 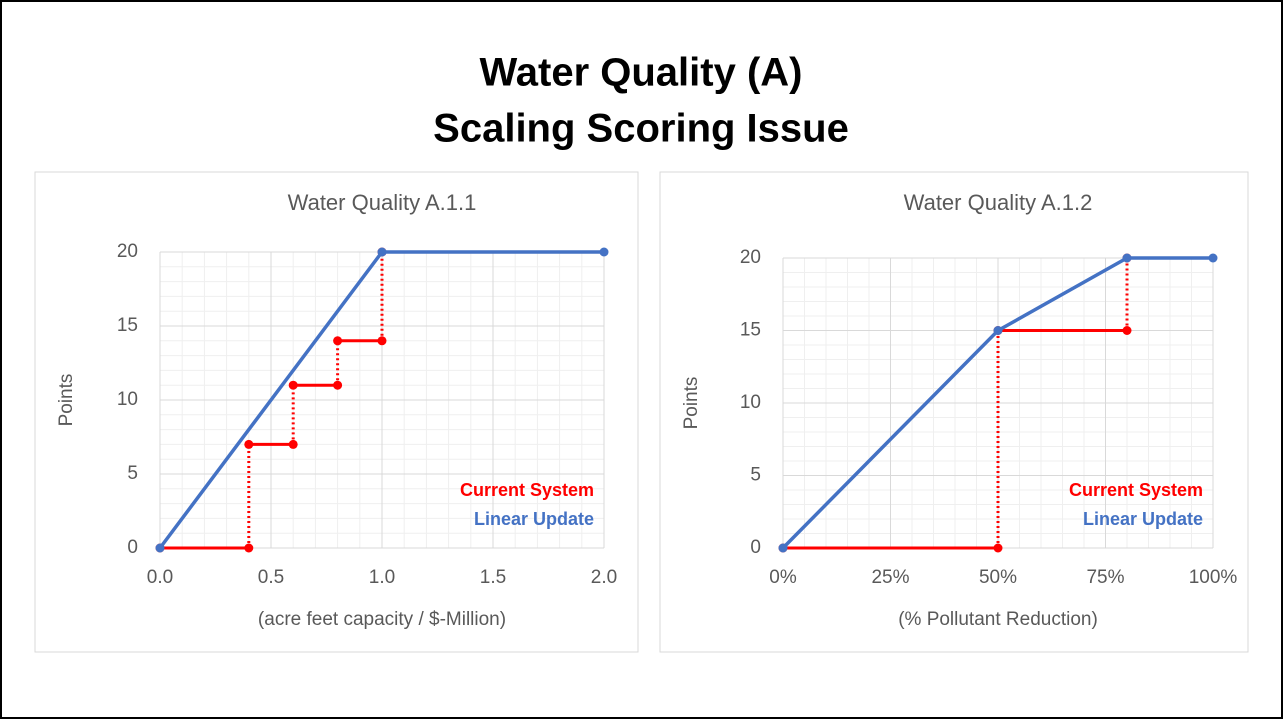 What do you see at coordinates (1213, 577) in the screenshot?
I see `x-tick-label: 100%` at bounding box center [1213, 577].